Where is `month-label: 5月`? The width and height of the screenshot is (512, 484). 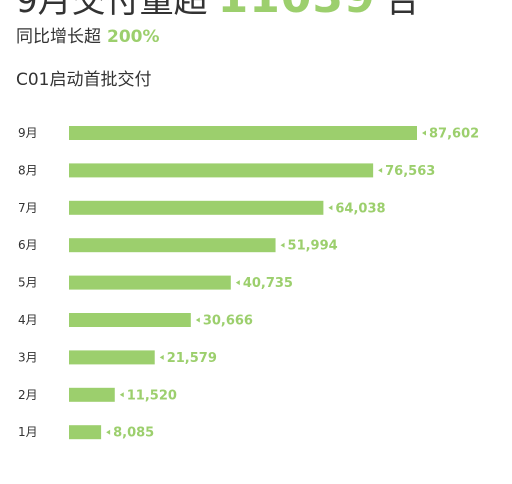
month-label: 5月 is located at coordinates (28, 283).